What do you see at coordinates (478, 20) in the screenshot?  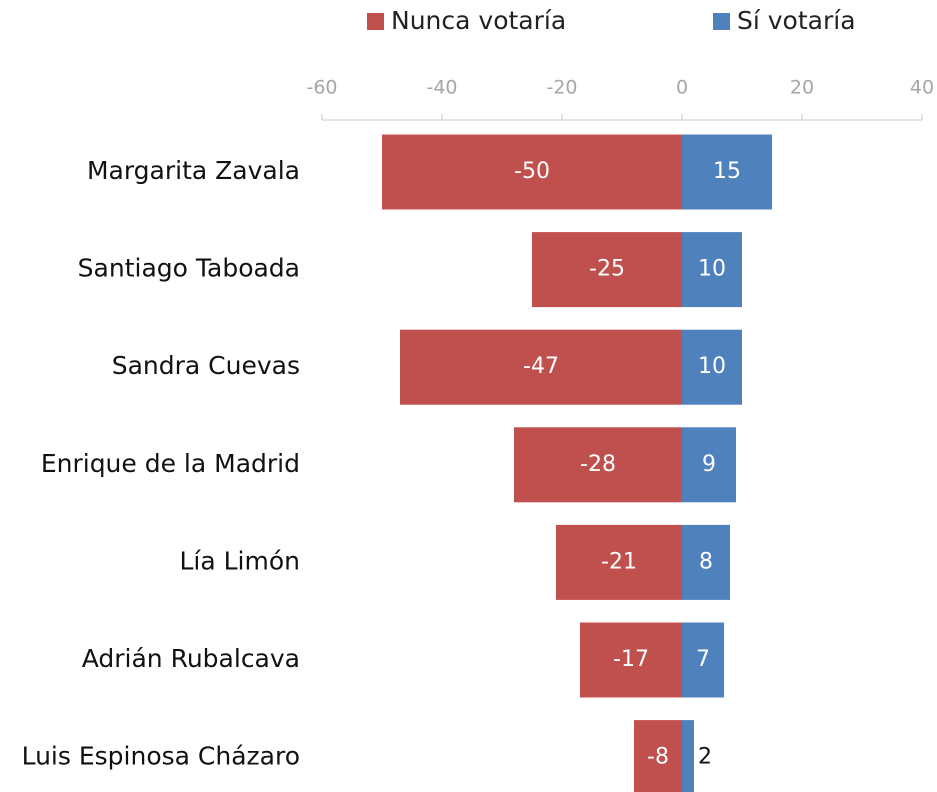 I see `legend-label: Nunca votaría` at bounding box center [478, 20].